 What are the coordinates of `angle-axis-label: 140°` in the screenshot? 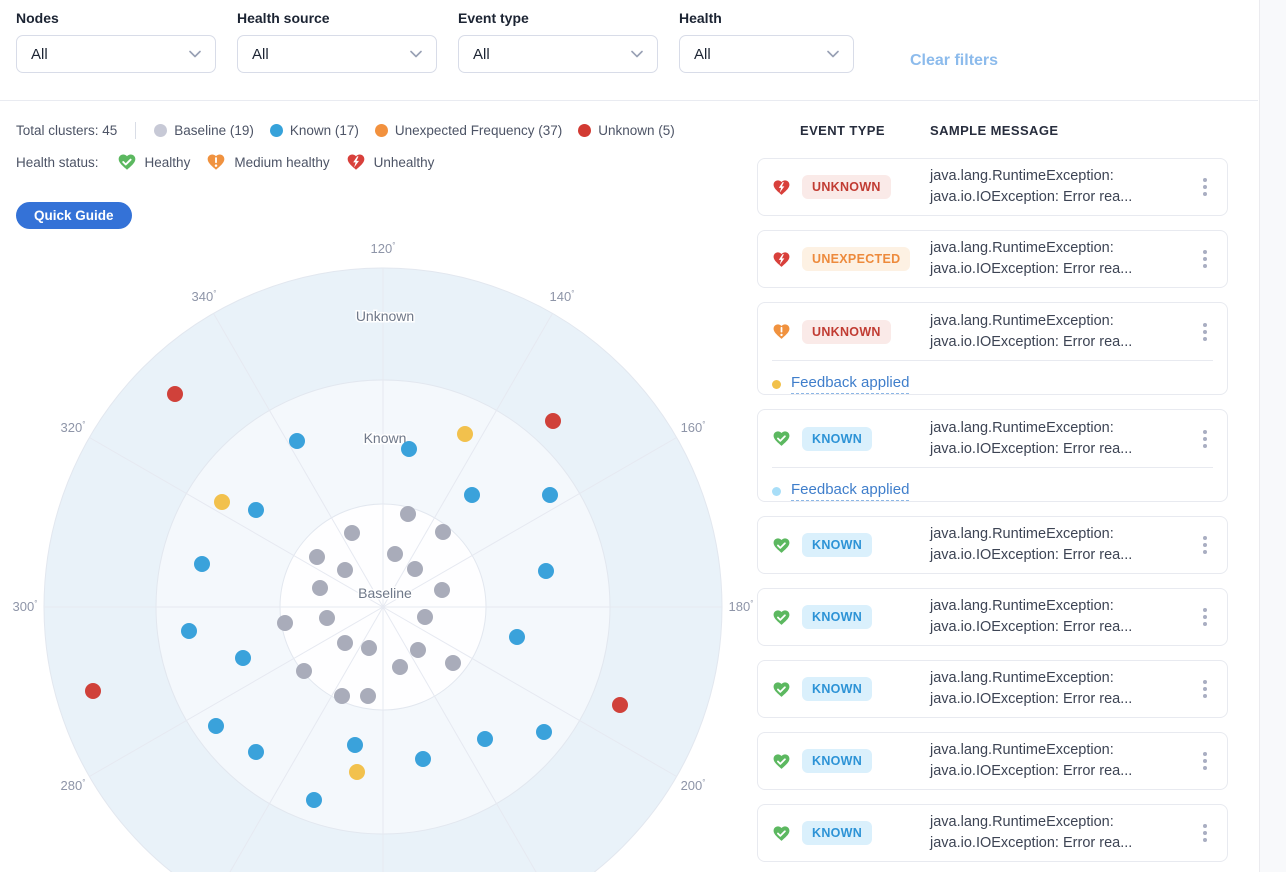 It's located at (562, 296).